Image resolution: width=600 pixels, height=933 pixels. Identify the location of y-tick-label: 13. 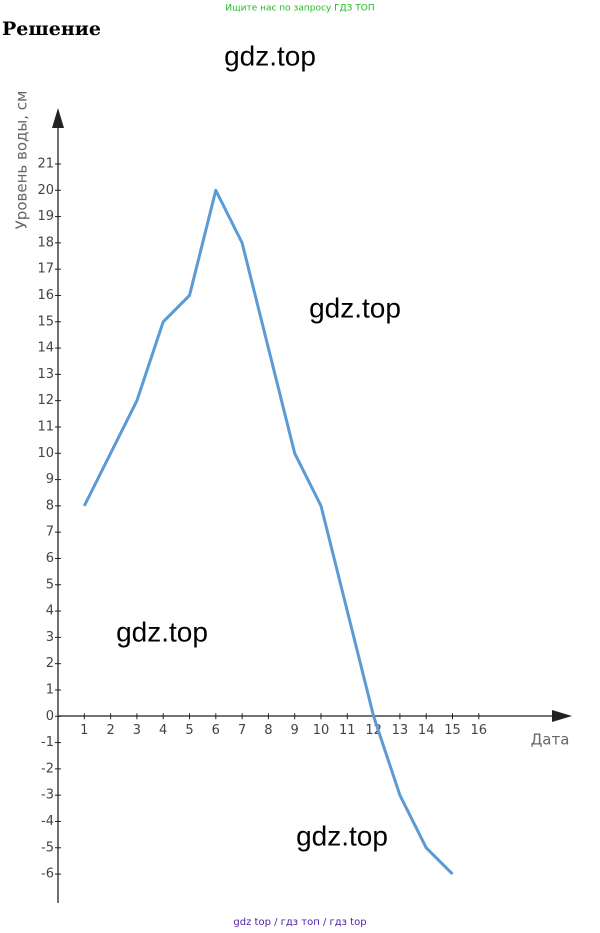
(45, 374).